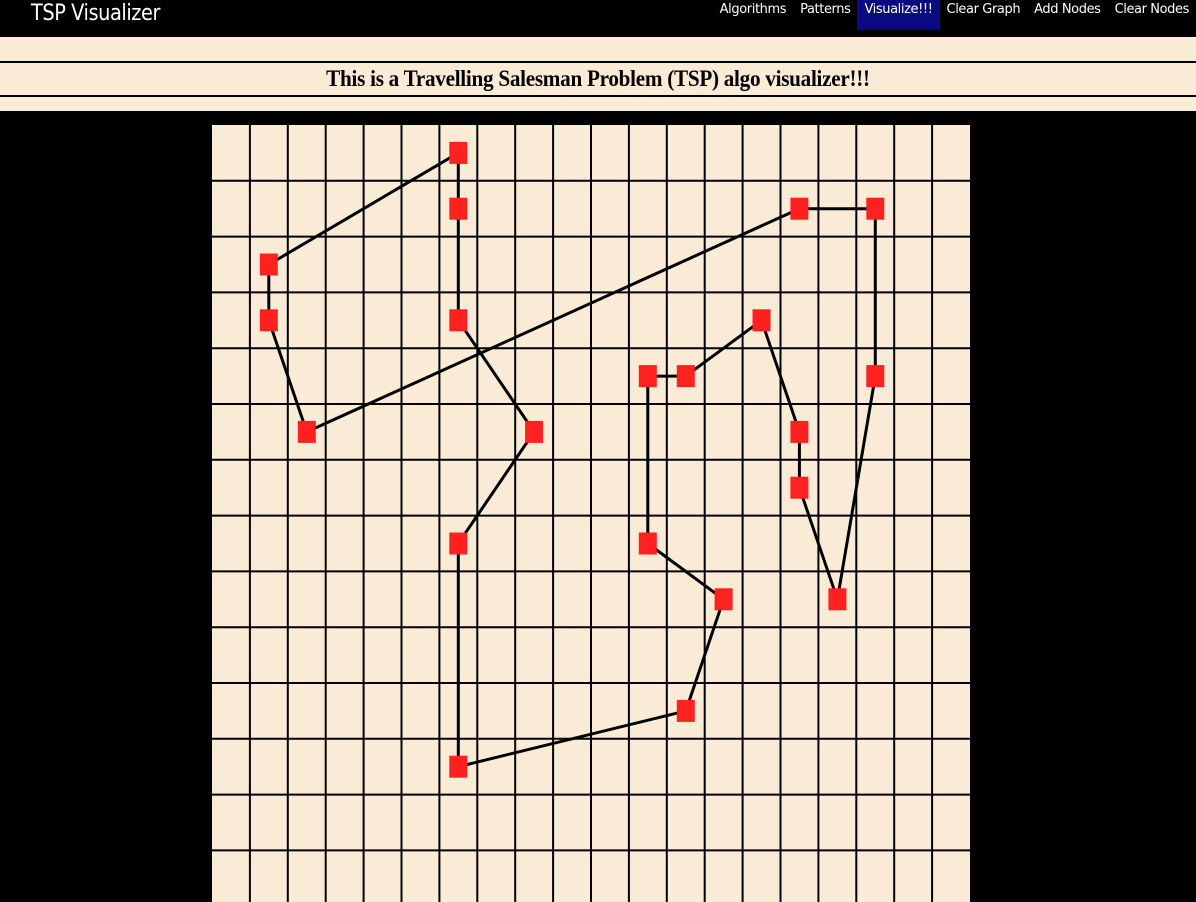  I want to click on banner-divider-top, so click(598, 62).